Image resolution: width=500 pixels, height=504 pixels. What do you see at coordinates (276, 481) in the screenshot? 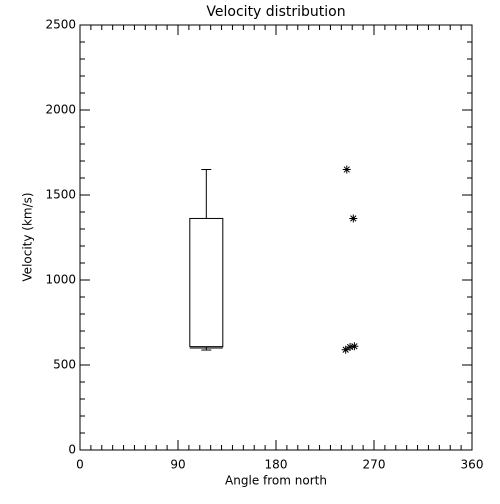
I see `x-axis-label: Angle from north` at bounding box center [276, 481].